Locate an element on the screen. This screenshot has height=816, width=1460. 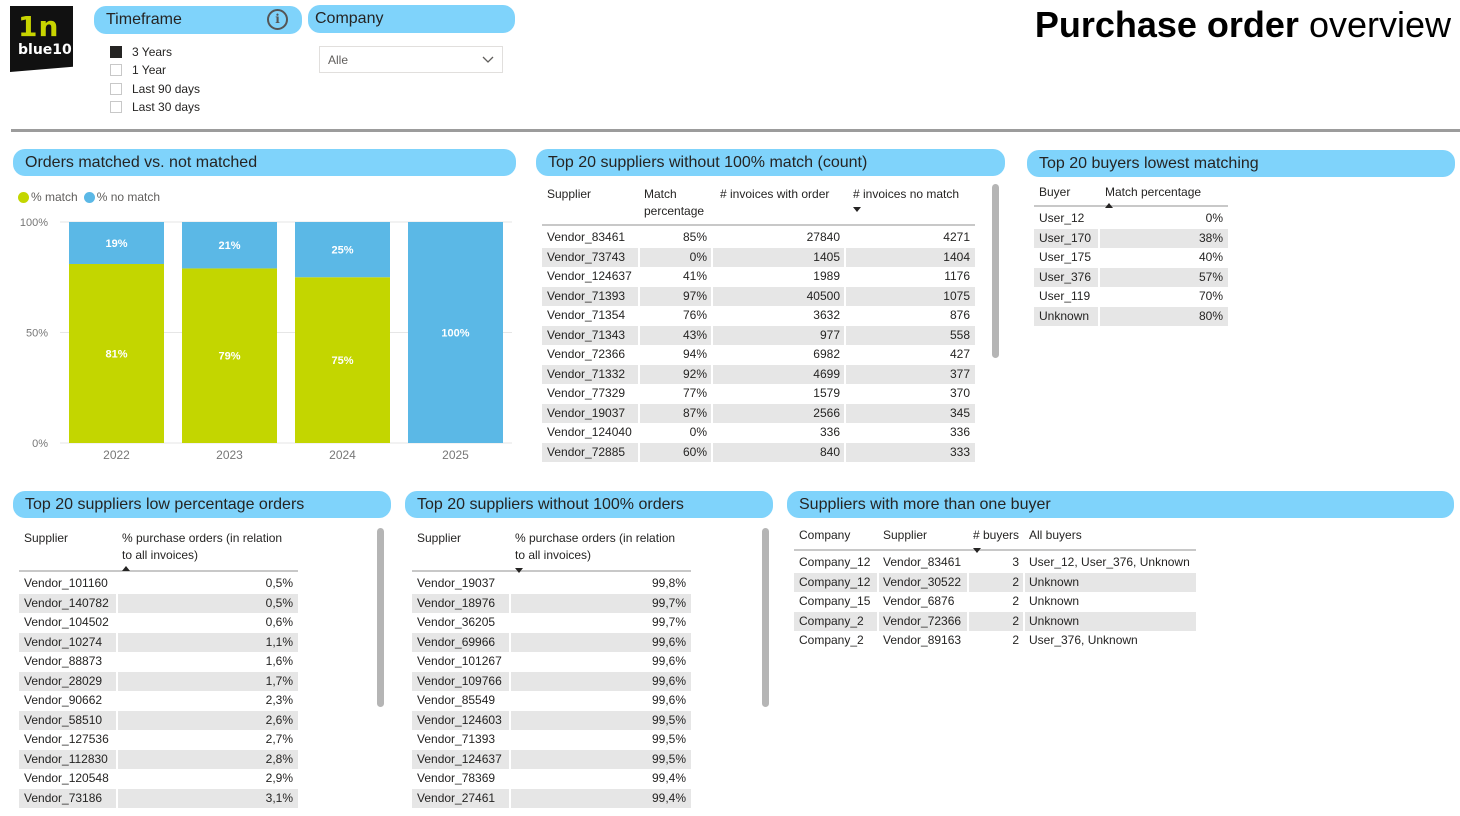
column-header: Buyer is located at coordinates (1067, 192).